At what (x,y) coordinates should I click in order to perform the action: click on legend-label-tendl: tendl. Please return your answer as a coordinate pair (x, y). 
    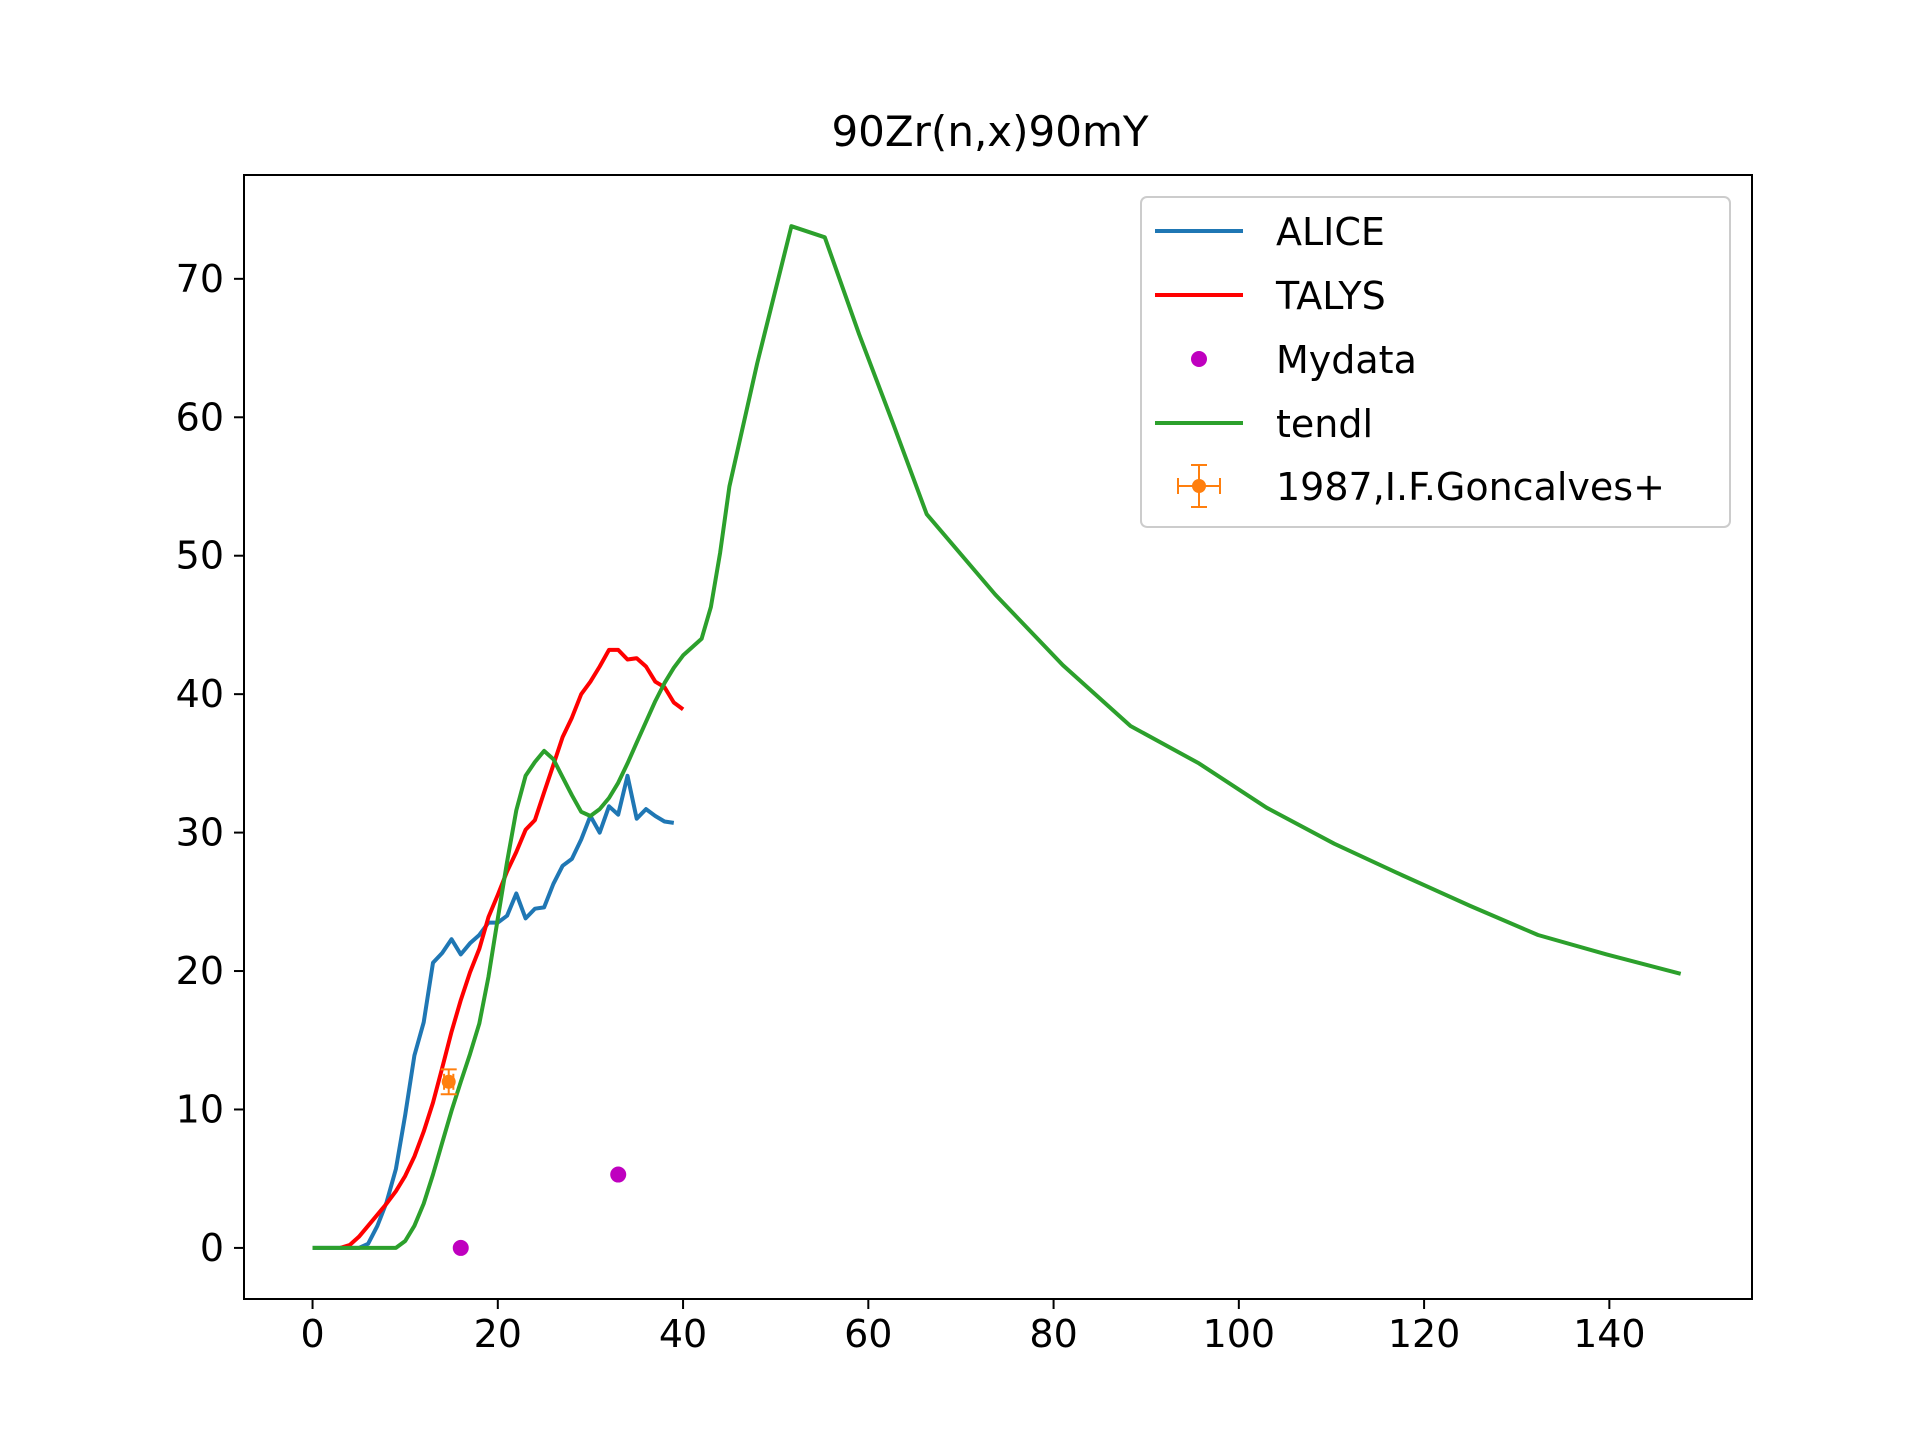
    Looking at the image, I should click on (1324, 424).